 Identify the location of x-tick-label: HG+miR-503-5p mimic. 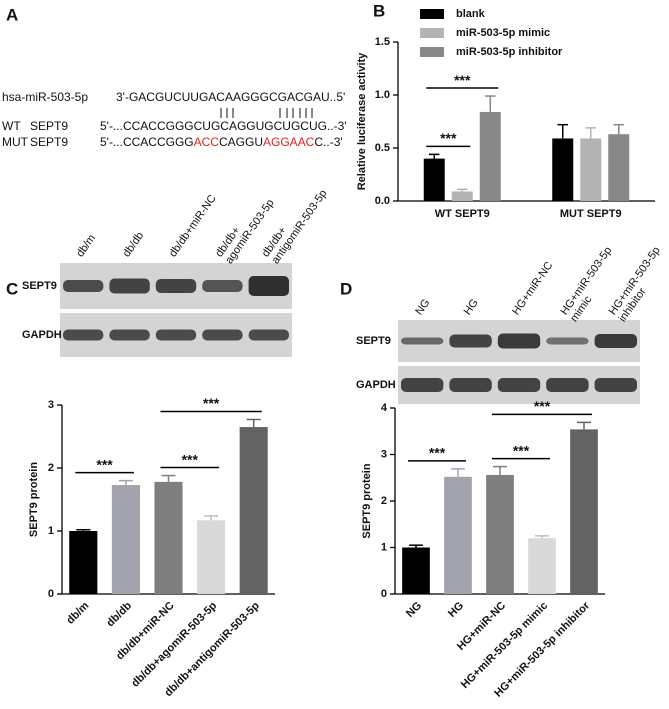
(504, 645).